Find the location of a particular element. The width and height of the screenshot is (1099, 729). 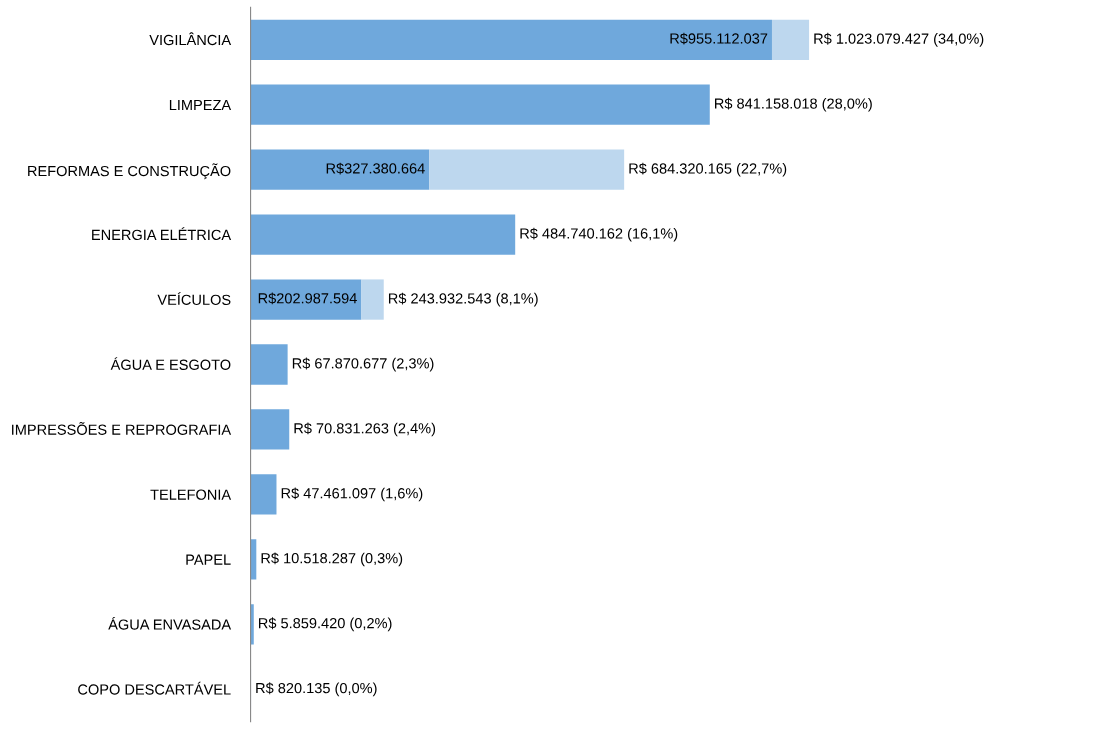

total-label: R$ 5.859.420 (0,2%) is located at coordinates (325, 624).